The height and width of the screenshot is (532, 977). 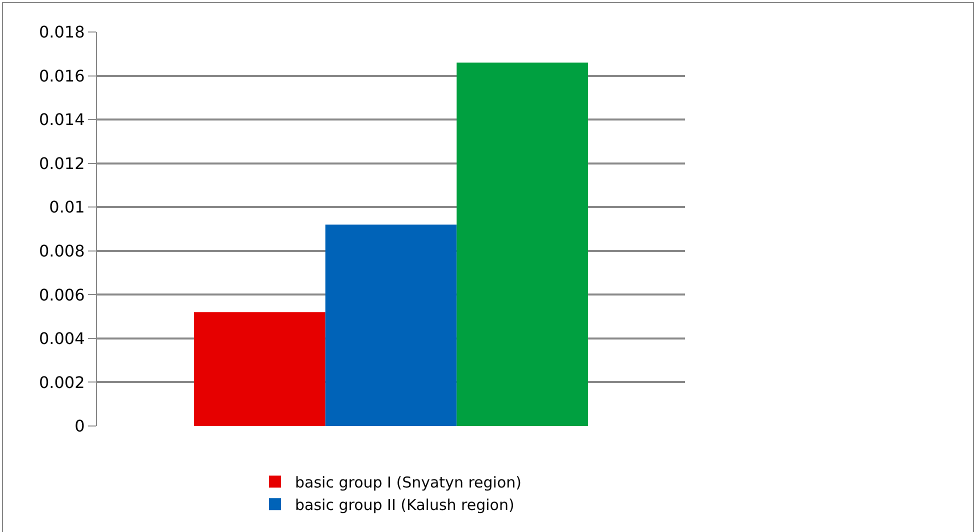 What do you see at coordinates (61, 76) in the screenshot?
I see `y-tick-label: 0.016` at bounding box center [61, 76].